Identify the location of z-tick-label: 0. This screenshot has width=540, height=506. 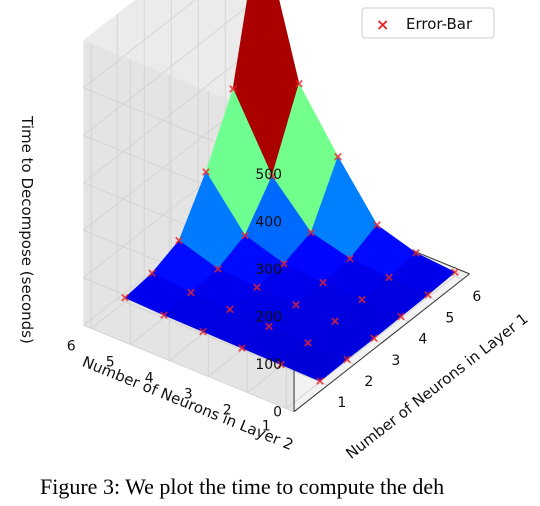
(277, 413).